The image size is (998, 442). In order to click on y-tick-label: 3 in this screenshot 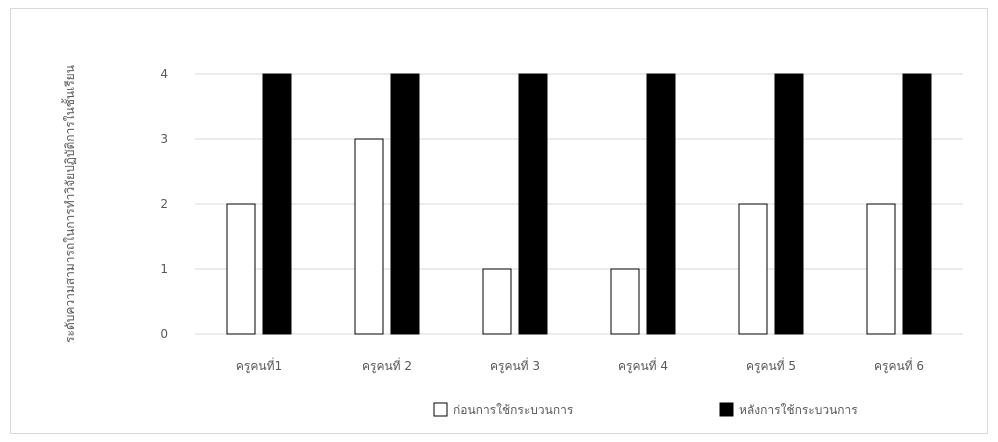, I will do `click(164, 139)`.